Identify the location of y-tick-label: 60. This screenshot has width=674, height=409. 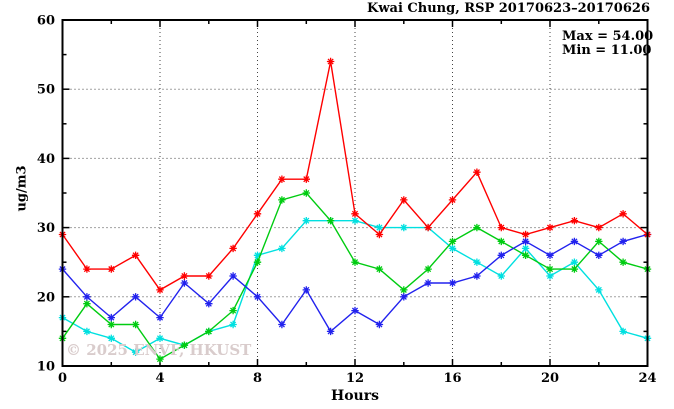
(46, 21).